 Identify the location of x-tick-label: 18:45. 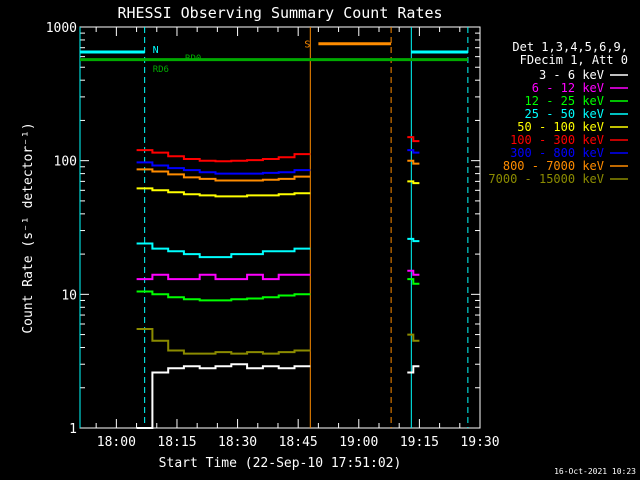
(298, 442).